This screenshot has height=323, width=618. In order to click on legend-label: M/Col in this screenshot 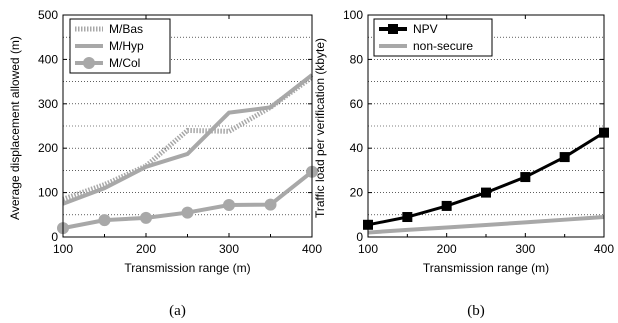, I will do `click(124, 63)`.